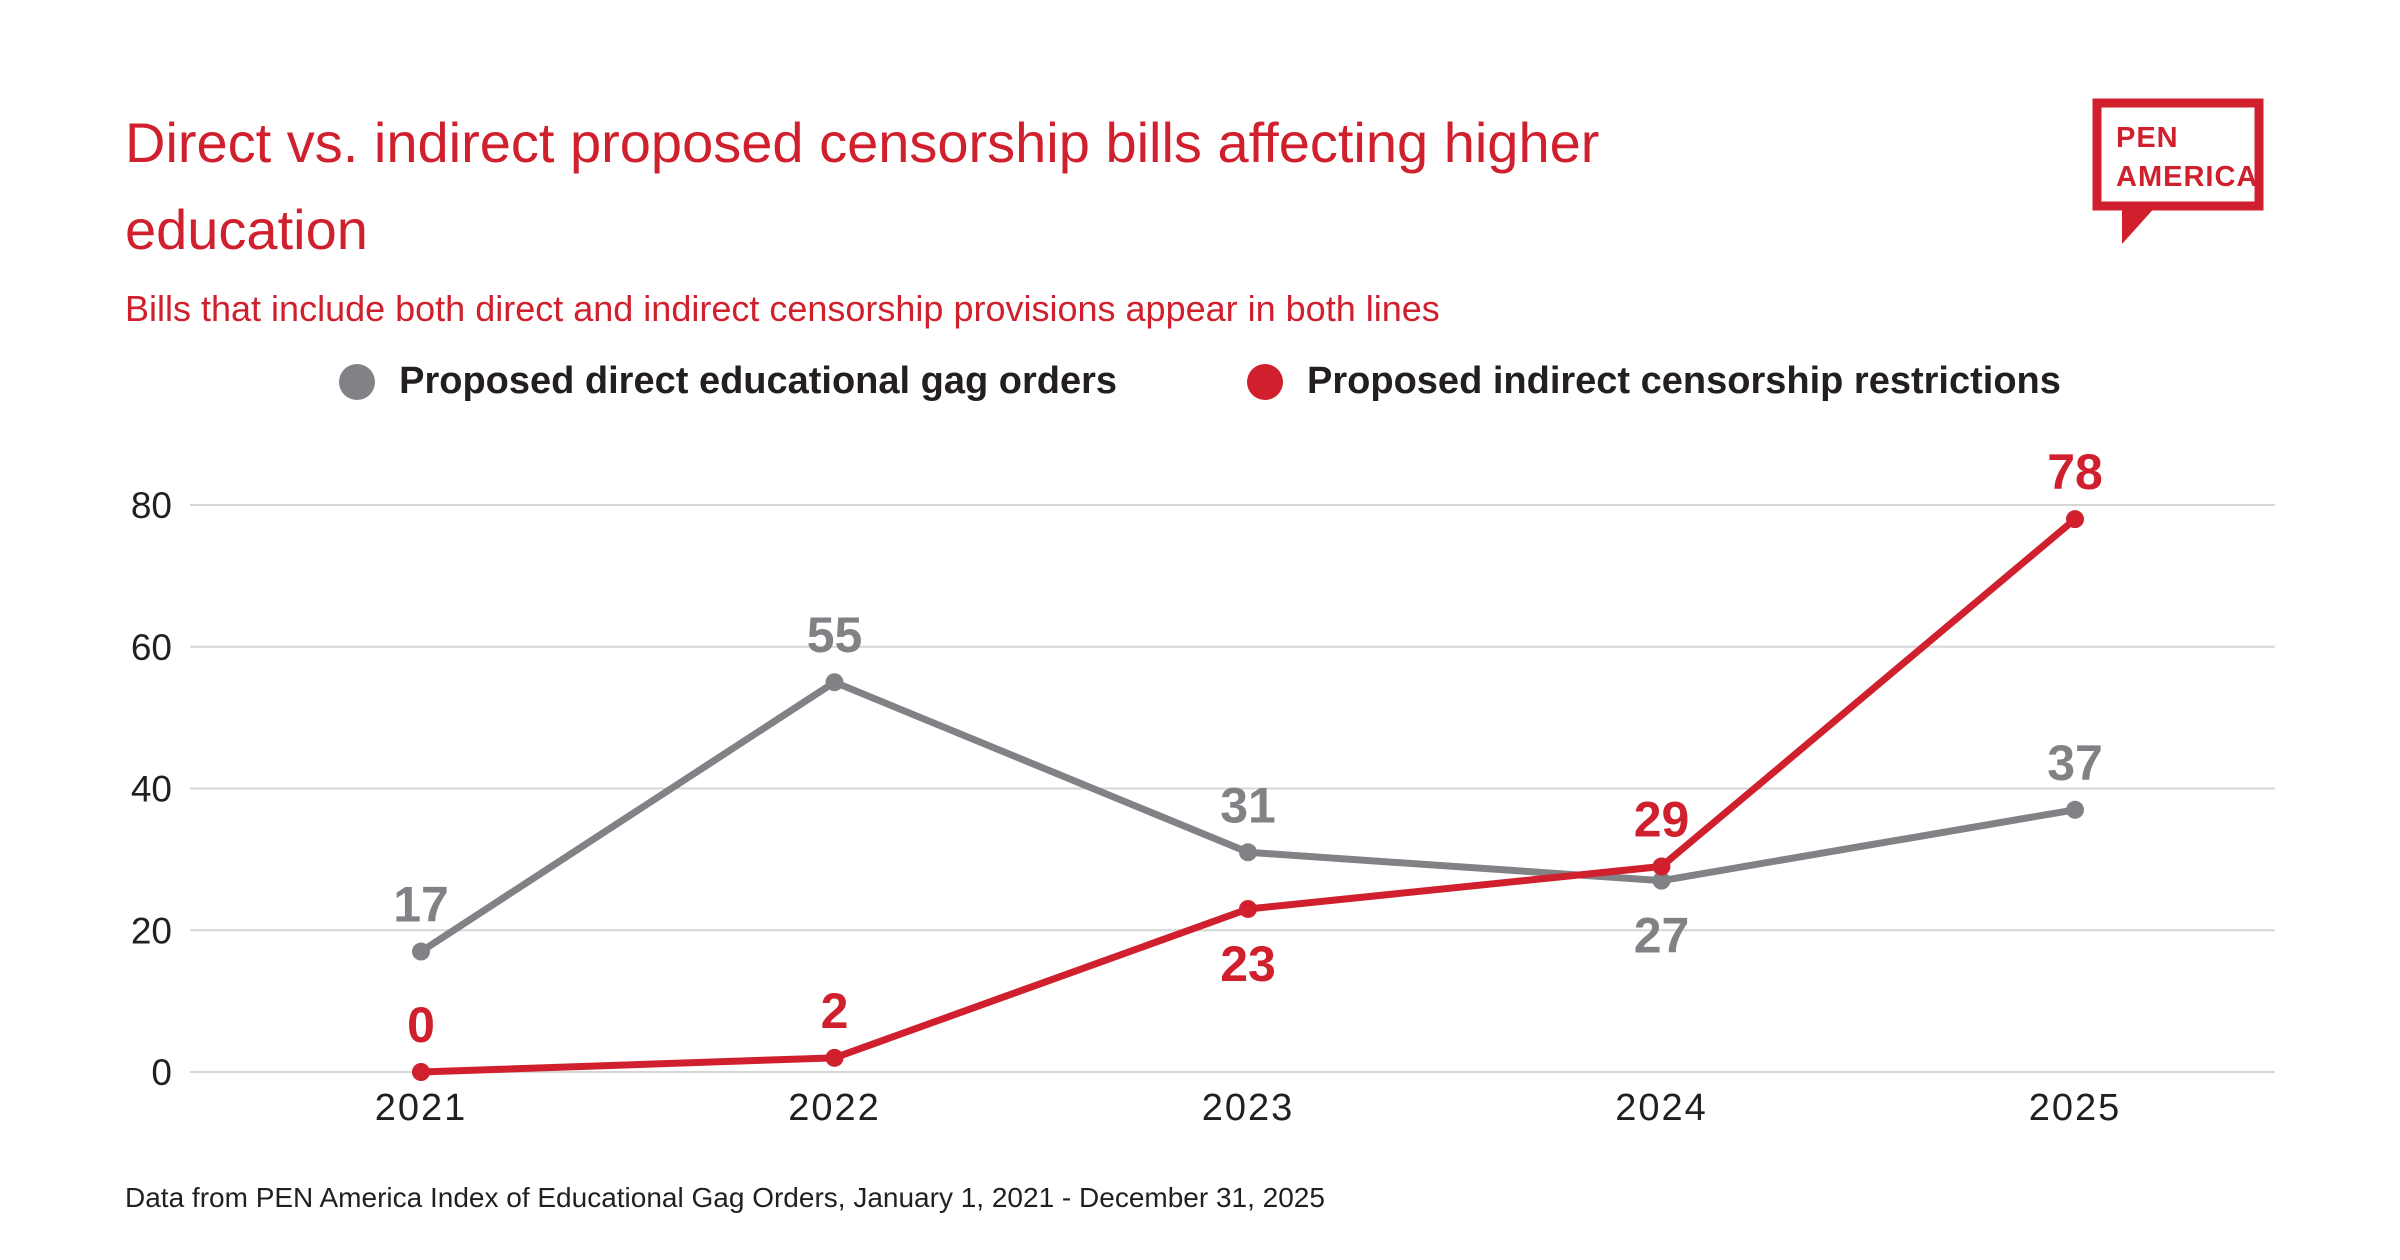 The height and width of the screenshot is (1260, 2400). What do you see at coordinates (1248, 805) in the screenshot?
I see `data-label: 31` at bounding box center [1248, 805].